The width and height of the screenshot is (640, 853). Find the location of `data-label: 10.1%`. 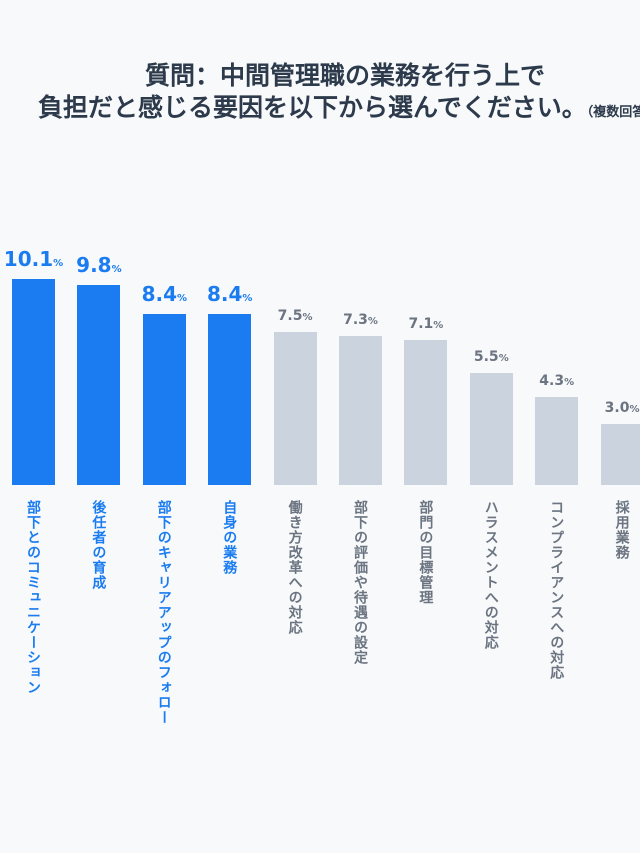

data-label: 10.1% is located at coordinates (37, 259).